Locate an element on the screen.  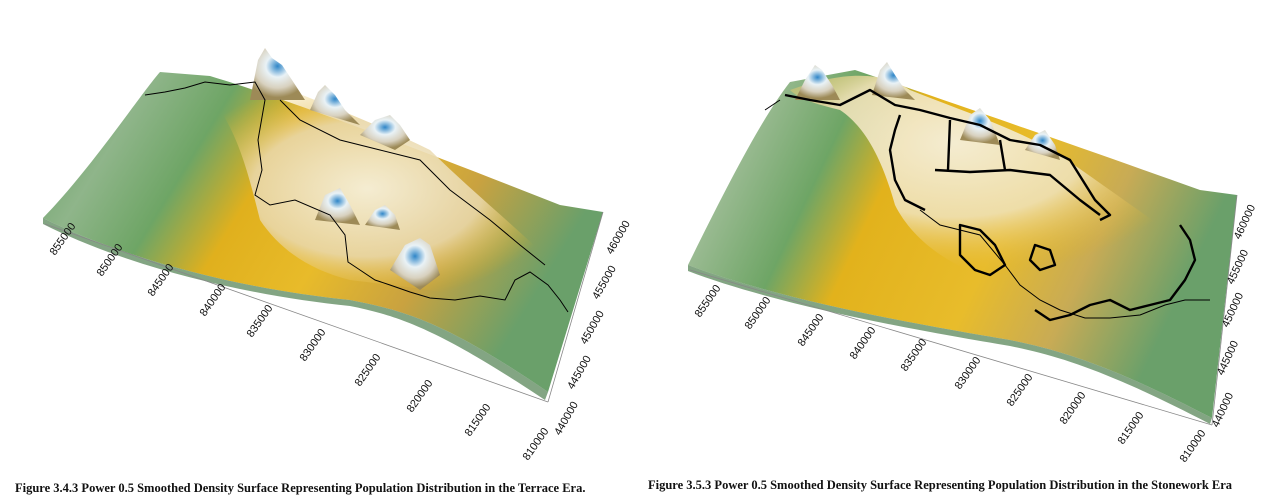
peak-east is located at coordinates (385, 132).